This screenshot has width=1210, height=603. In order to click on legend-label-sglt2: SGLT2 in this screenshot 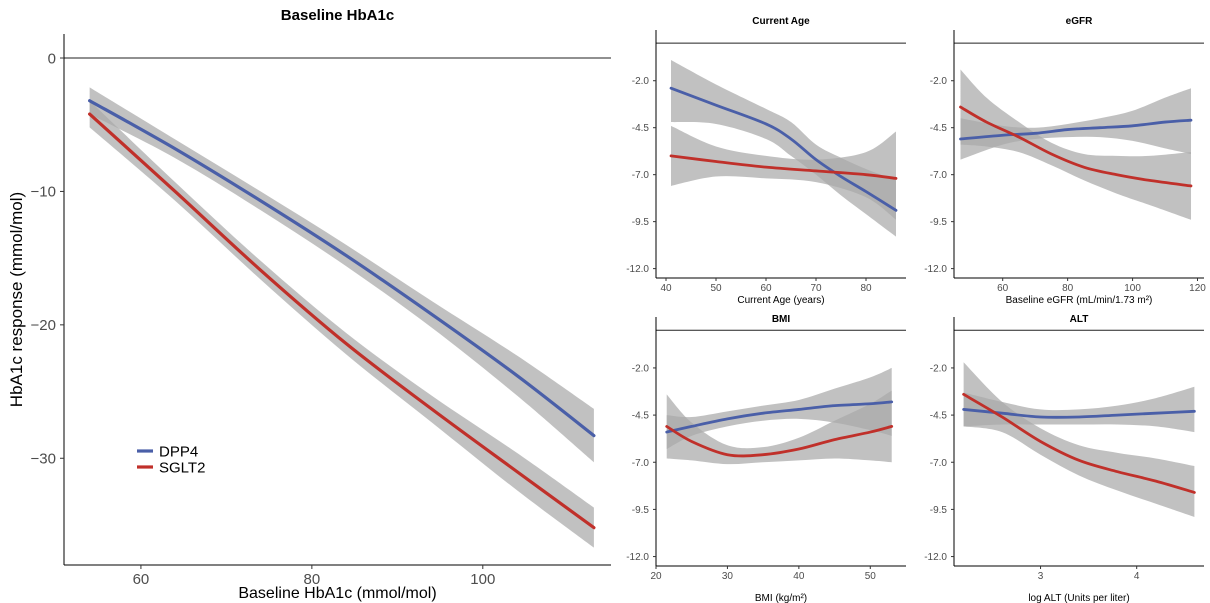, I will do `click(182, 468)`.